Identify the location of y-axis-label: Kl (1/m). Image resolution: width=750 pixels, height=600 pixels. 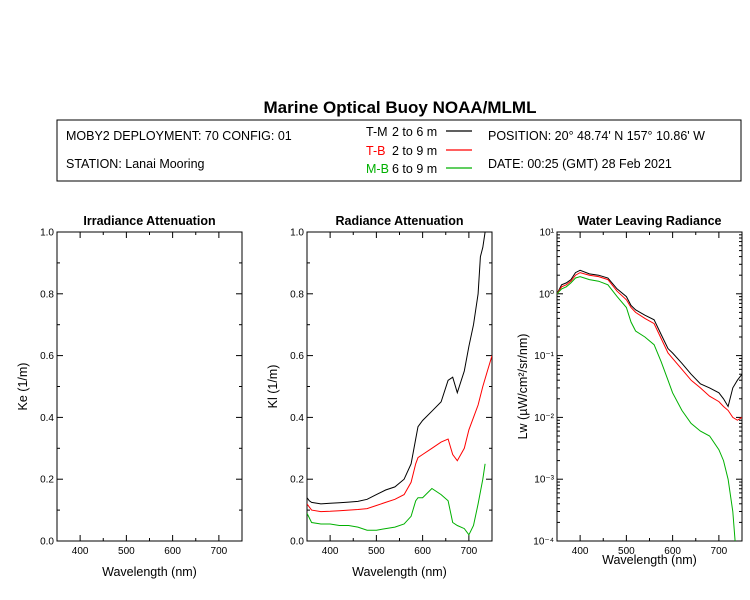
(273, 387).